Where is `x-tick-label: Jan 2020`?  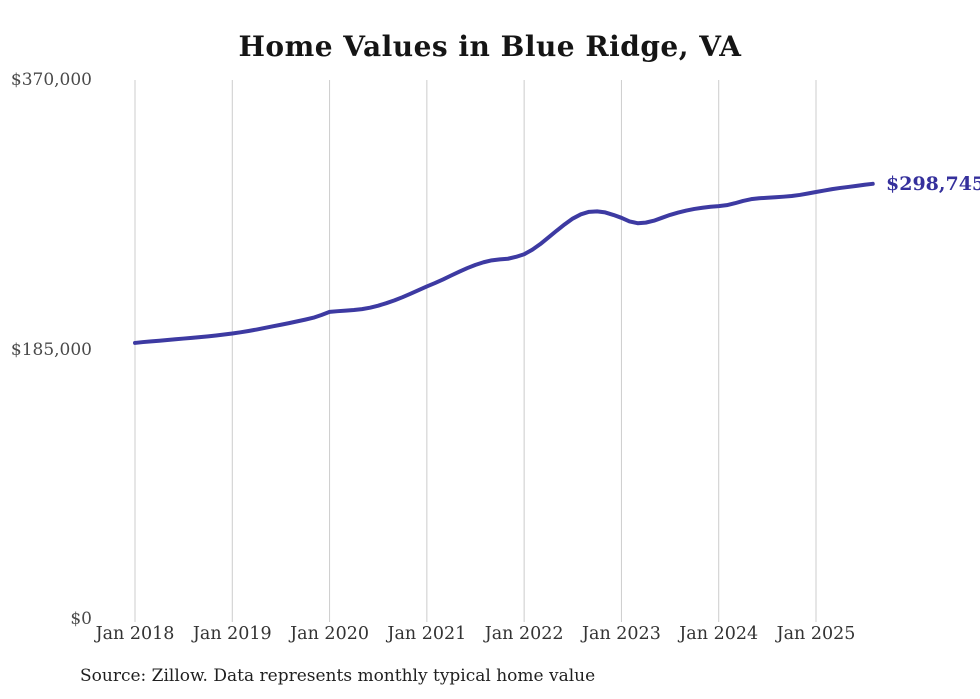 x-tick-label: Jan 2020 is located at coordinates (329, 634).